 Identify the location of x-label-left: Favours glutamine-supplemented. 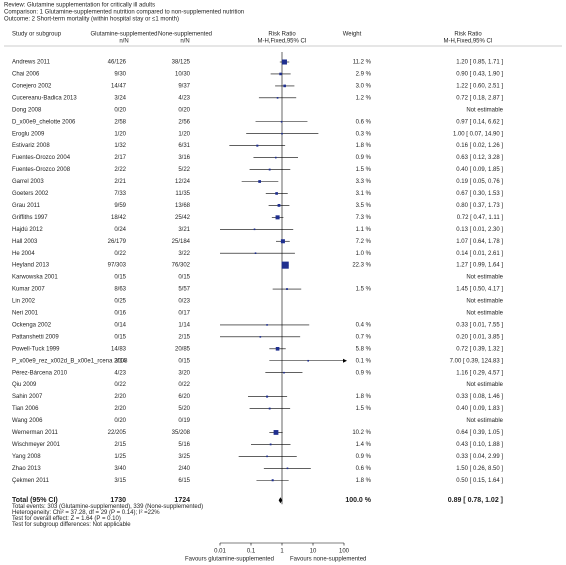
(229, 560).